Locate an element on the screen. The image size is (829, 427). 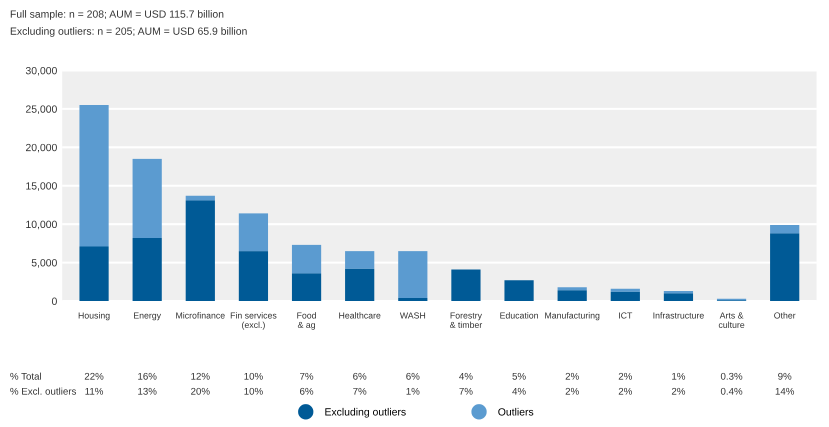
x-tick-label: Infrastructure is located at coordinates (678, 315).